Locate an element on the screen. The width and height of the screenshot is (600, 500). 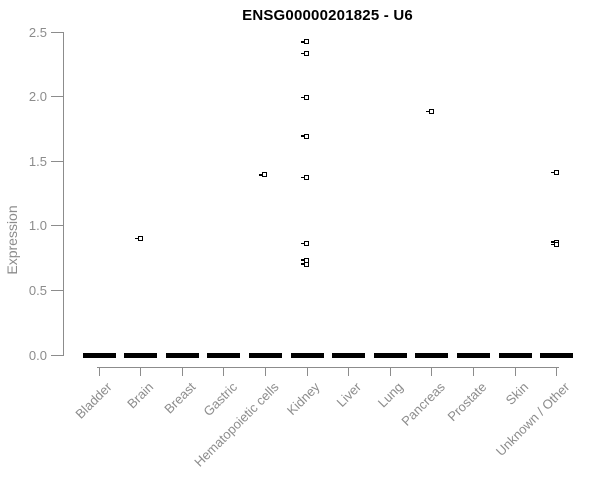
x-tick-label: Brain is located at coordinates (140, 395).